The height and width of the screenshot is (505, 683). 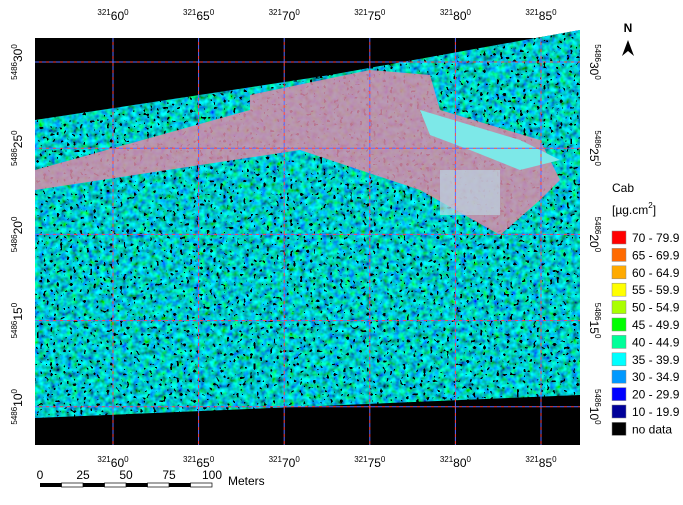 What do you see at coordinates (656, 255) in the screenshot?
I see `legend-label: 65 - 69.9` at bounding box center [656, 255].